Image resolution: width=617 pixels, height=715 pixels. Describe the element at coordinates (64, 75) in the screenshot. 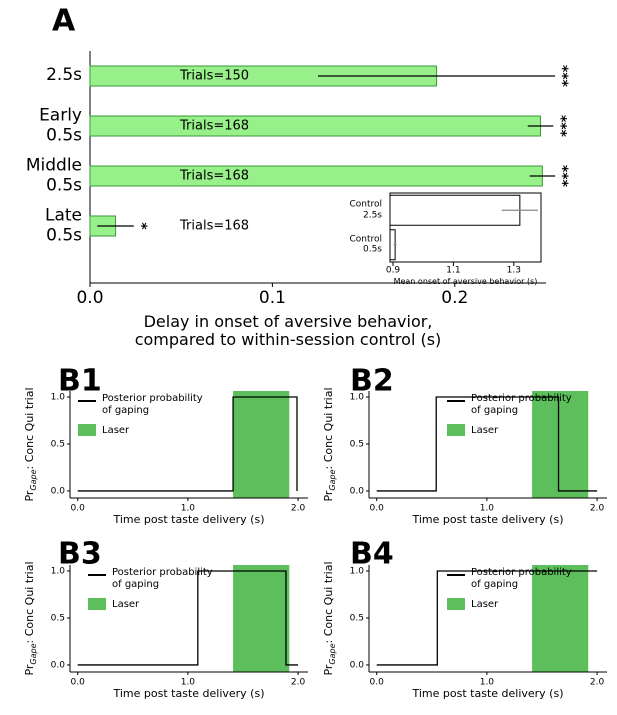

I see `category-label: 2.5s` at that location.